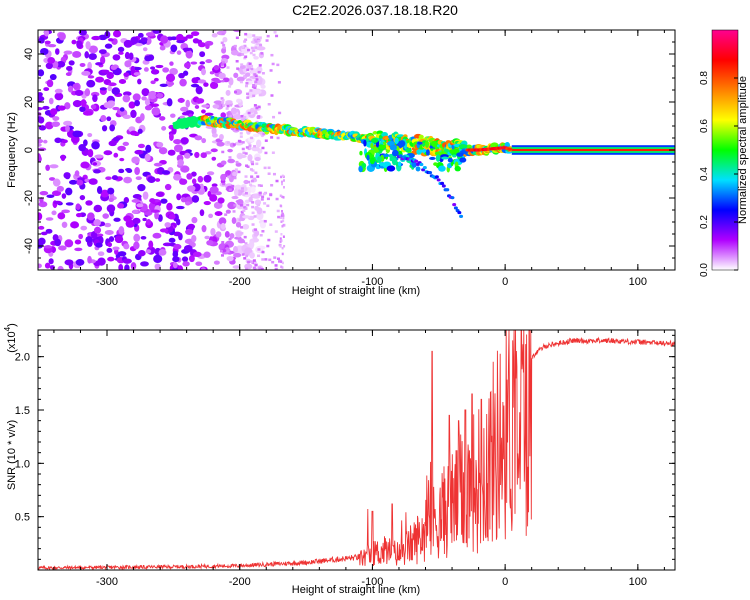 The width and height of the screenshot is (750, 600). Describe the element at coordinates (356, 590) in the screenshot. I see `snr-xlabel: Height of straight line (km)` at that location.